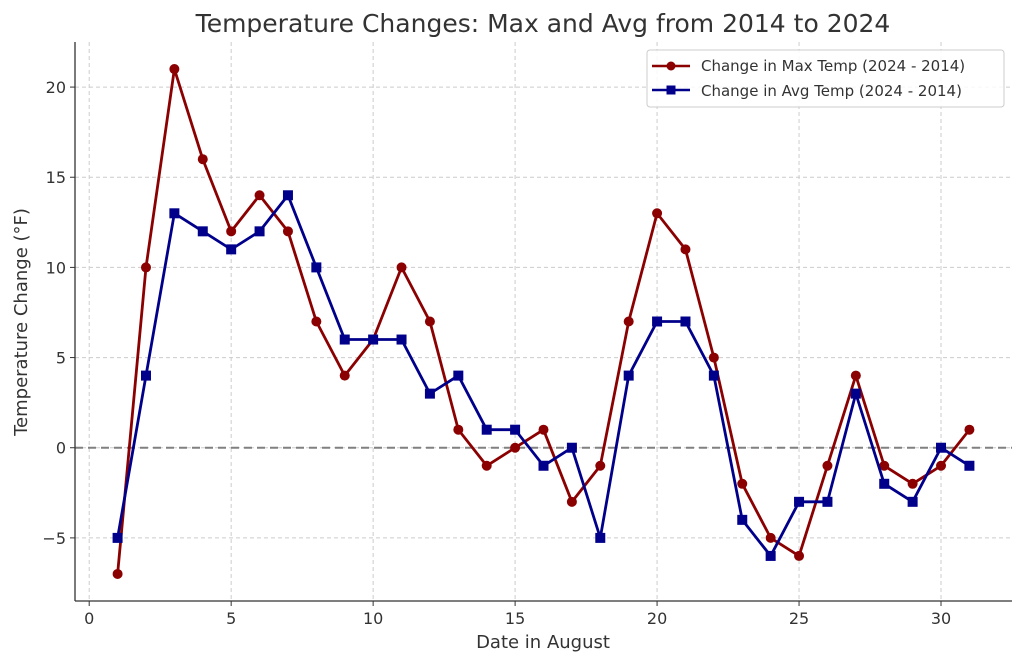  Describe the element at coordinates (56, 267) in the screenshot. I see `y-tick-label: 10` at that location.